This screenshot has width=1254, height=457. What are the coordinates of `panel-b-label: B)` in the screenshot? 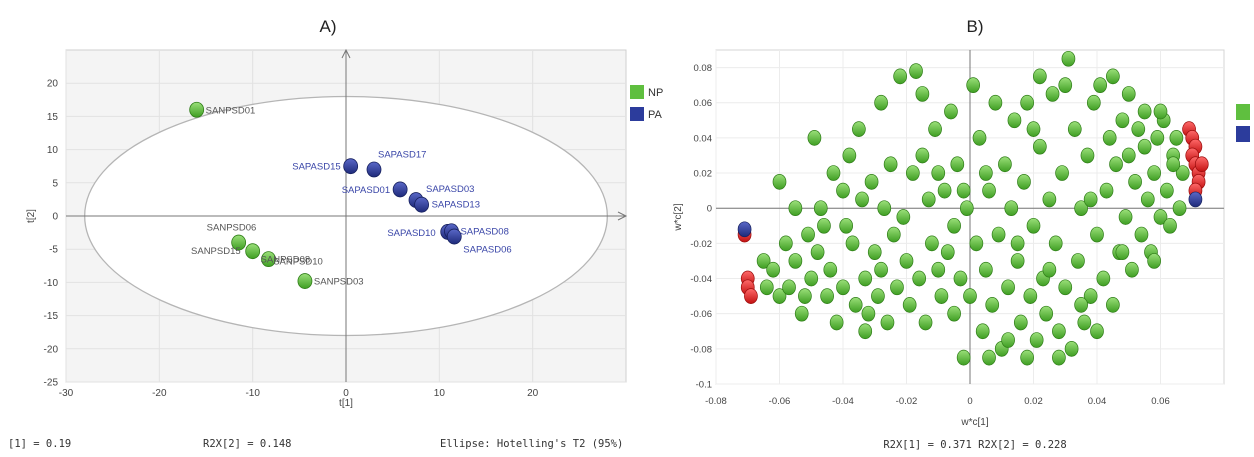 It's located at (975, 26).